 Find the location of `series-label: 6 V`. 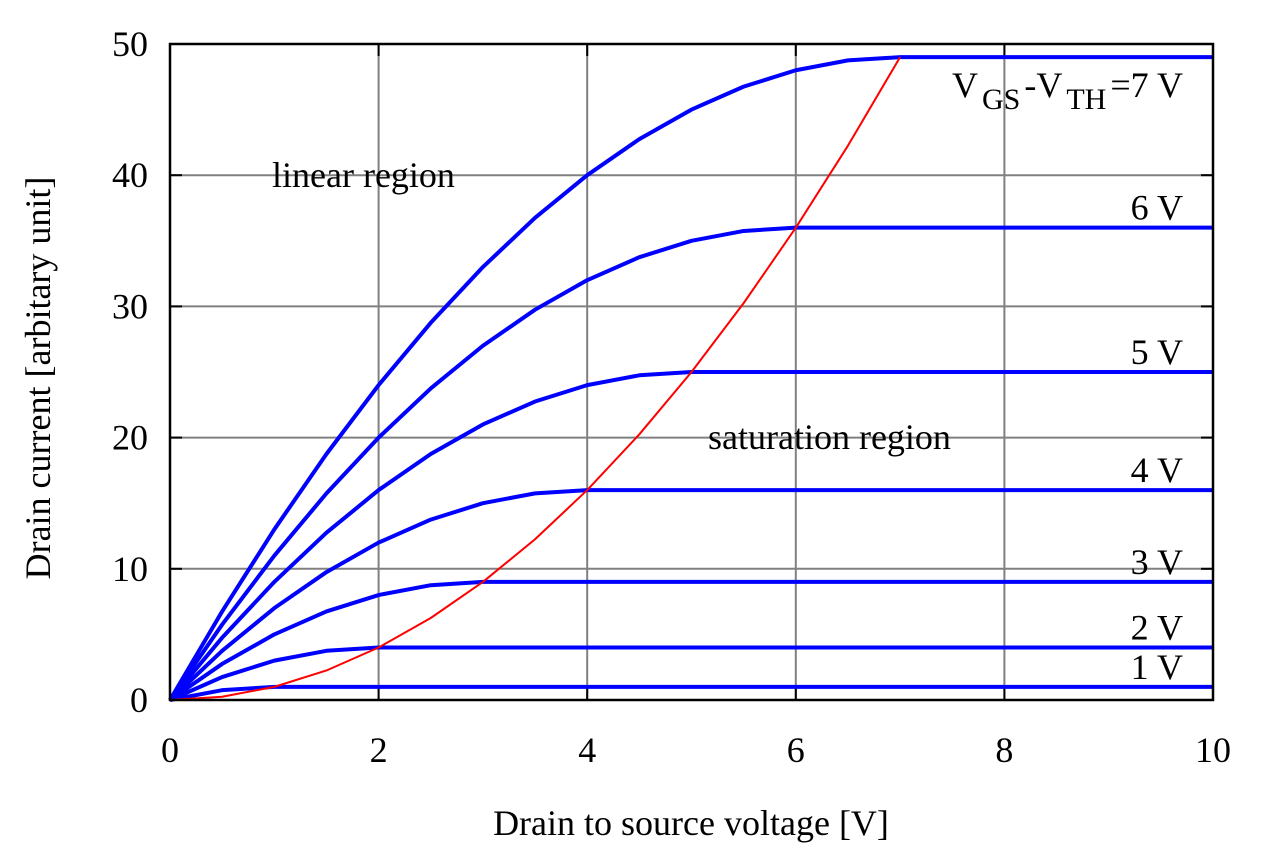

series-label: 6 V is located at coordinates (1157, 208).